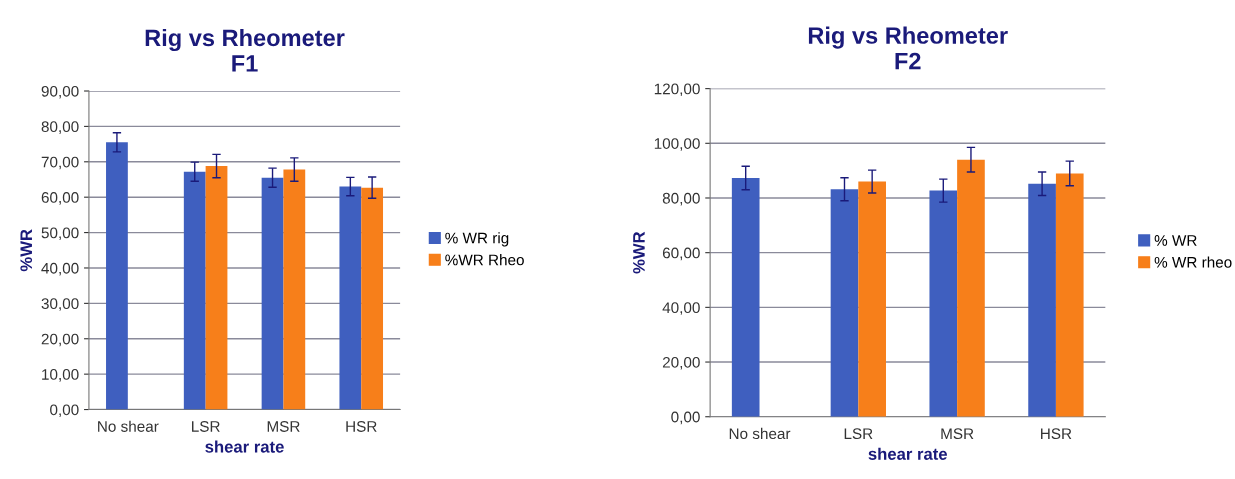 The height and width of the screenshot is (479, 1235). What do you see at coordinates (477, 239) in the screenshot?
I see `legend-label: % WR rig` at bounding box center [477, 239].